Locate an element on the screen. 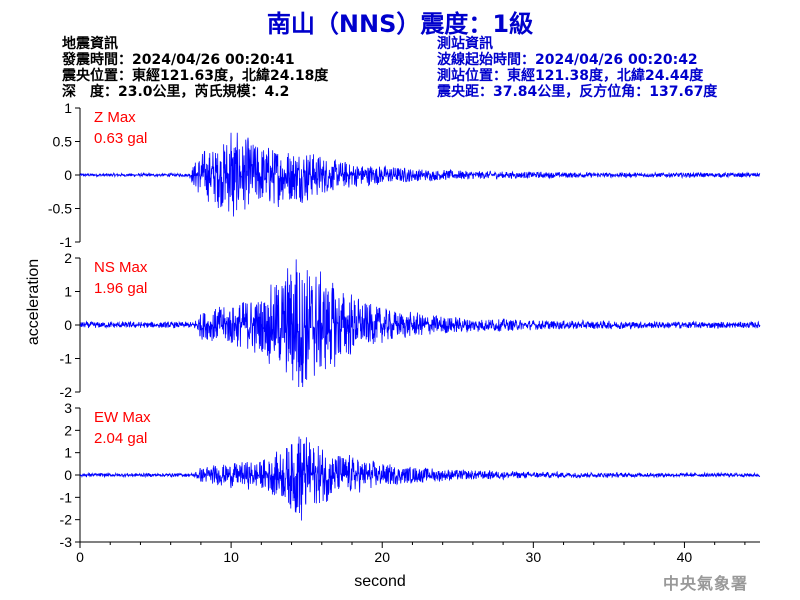  station-info-heading: 測站資訊 is located at coordinates (465, 44).